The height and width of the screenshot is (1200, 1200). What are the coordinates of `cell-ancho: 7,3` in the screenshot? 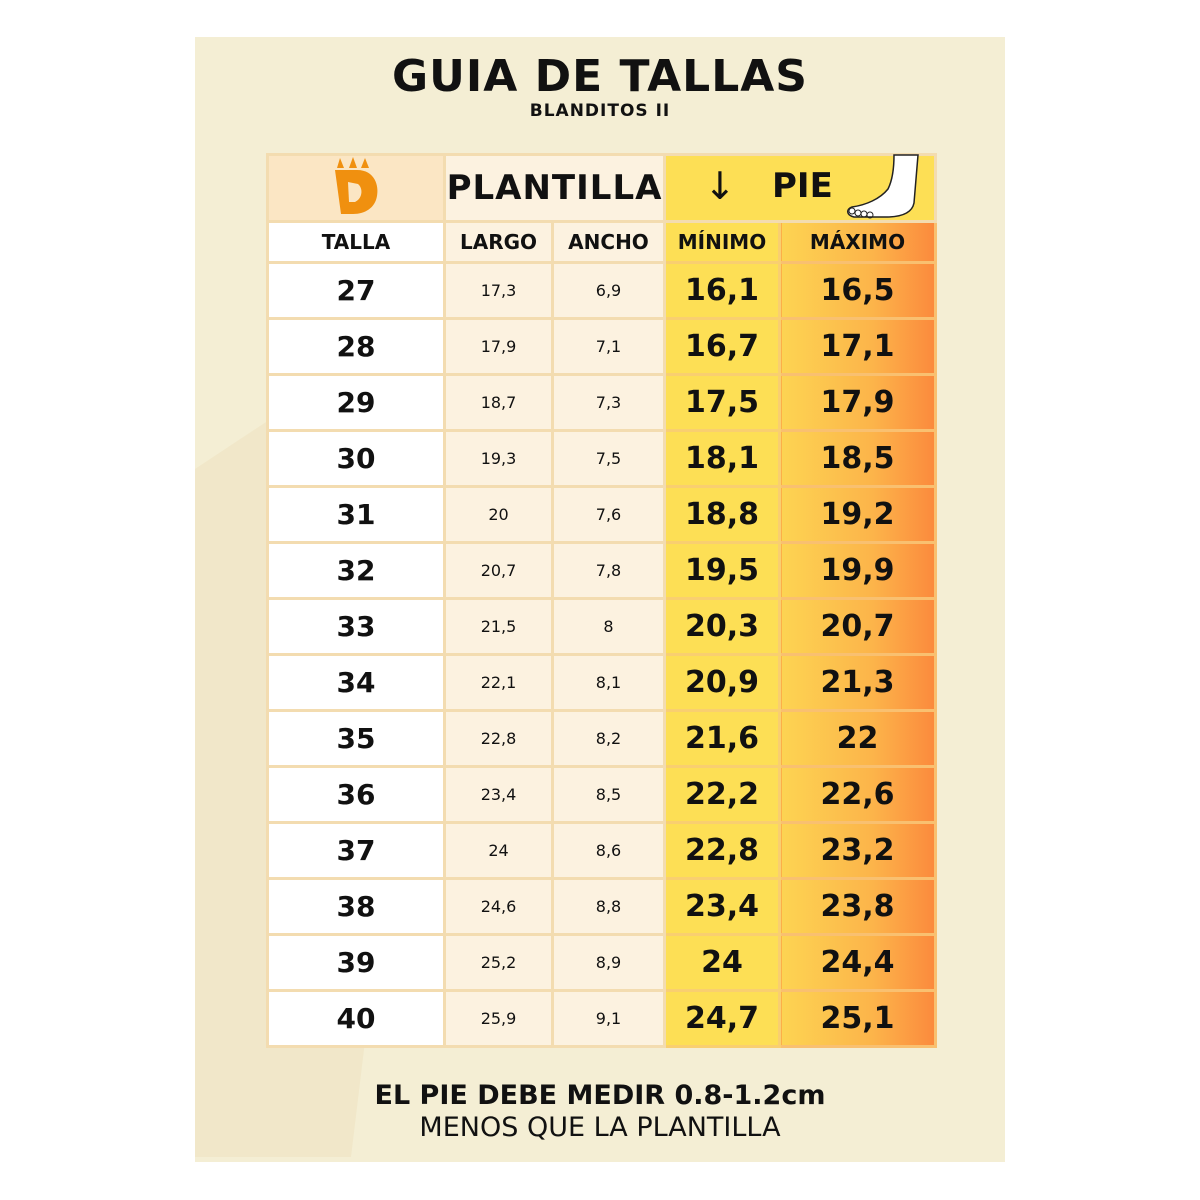 It's located at (608, 402).